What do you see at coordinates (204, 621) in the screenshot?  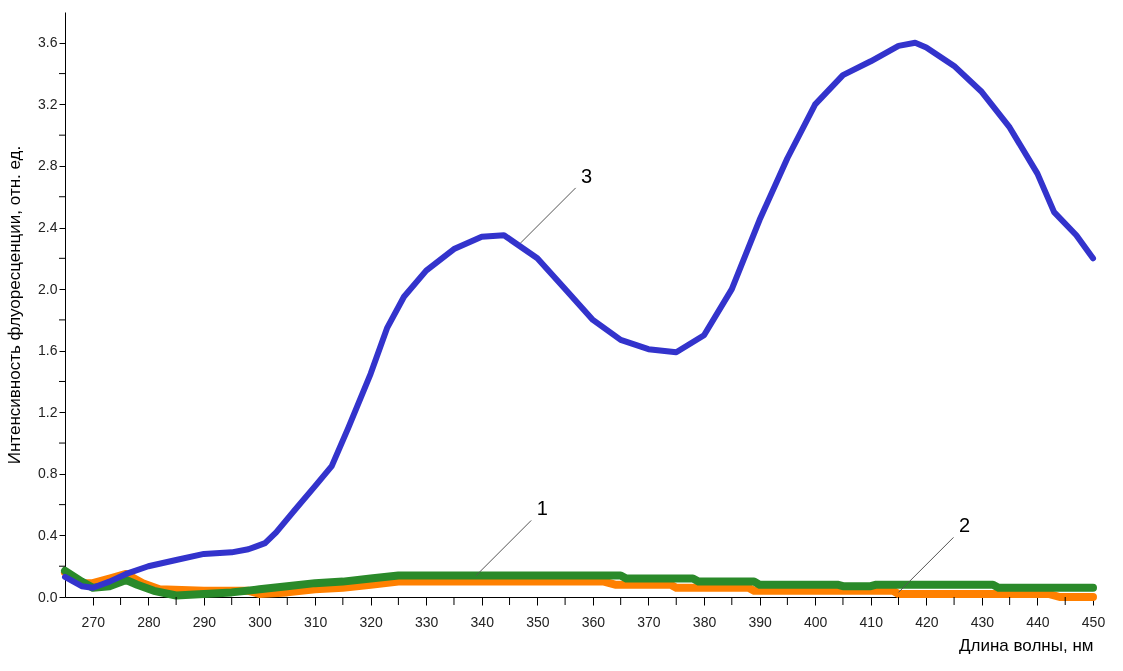 I see `x-tick-label: 290` at bounding box center [204, 621].